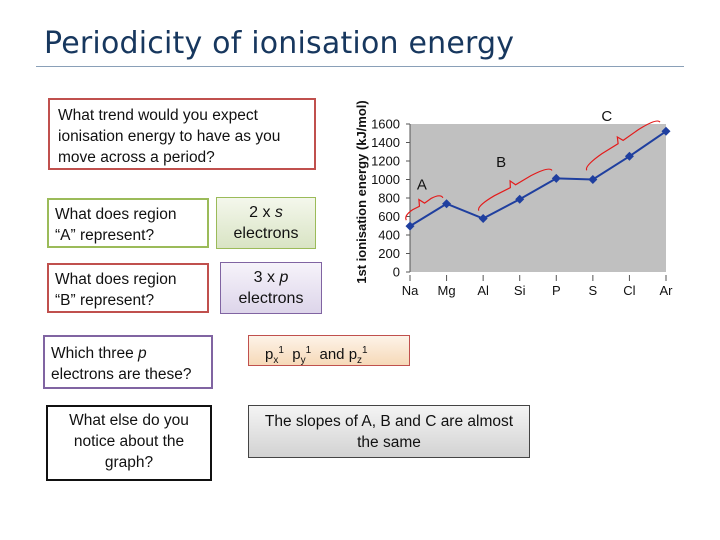 The height and width of the screenshot is (540, 720). I want to click on x-tick-label: Na, so click(410, 290).